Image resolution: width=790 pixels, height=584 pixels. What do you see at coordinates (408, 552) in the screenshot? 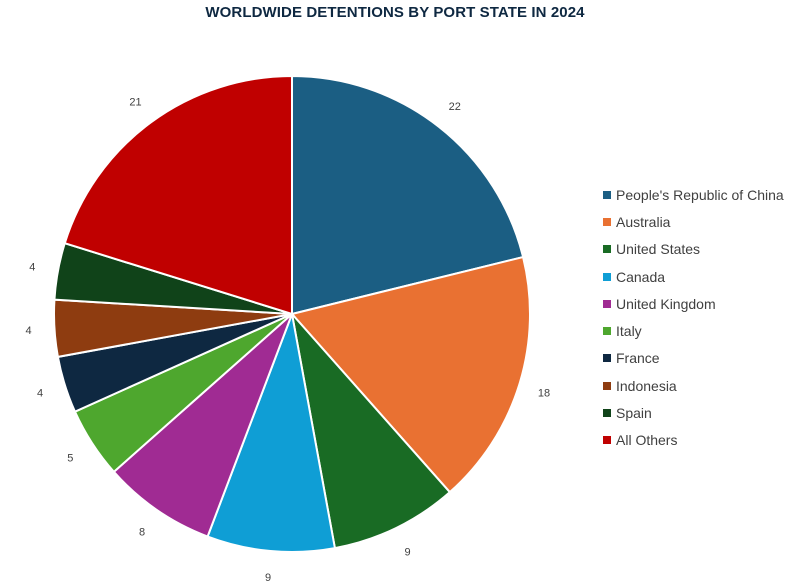
I see `data-label-3: 9` at bounding box center [408, 552].